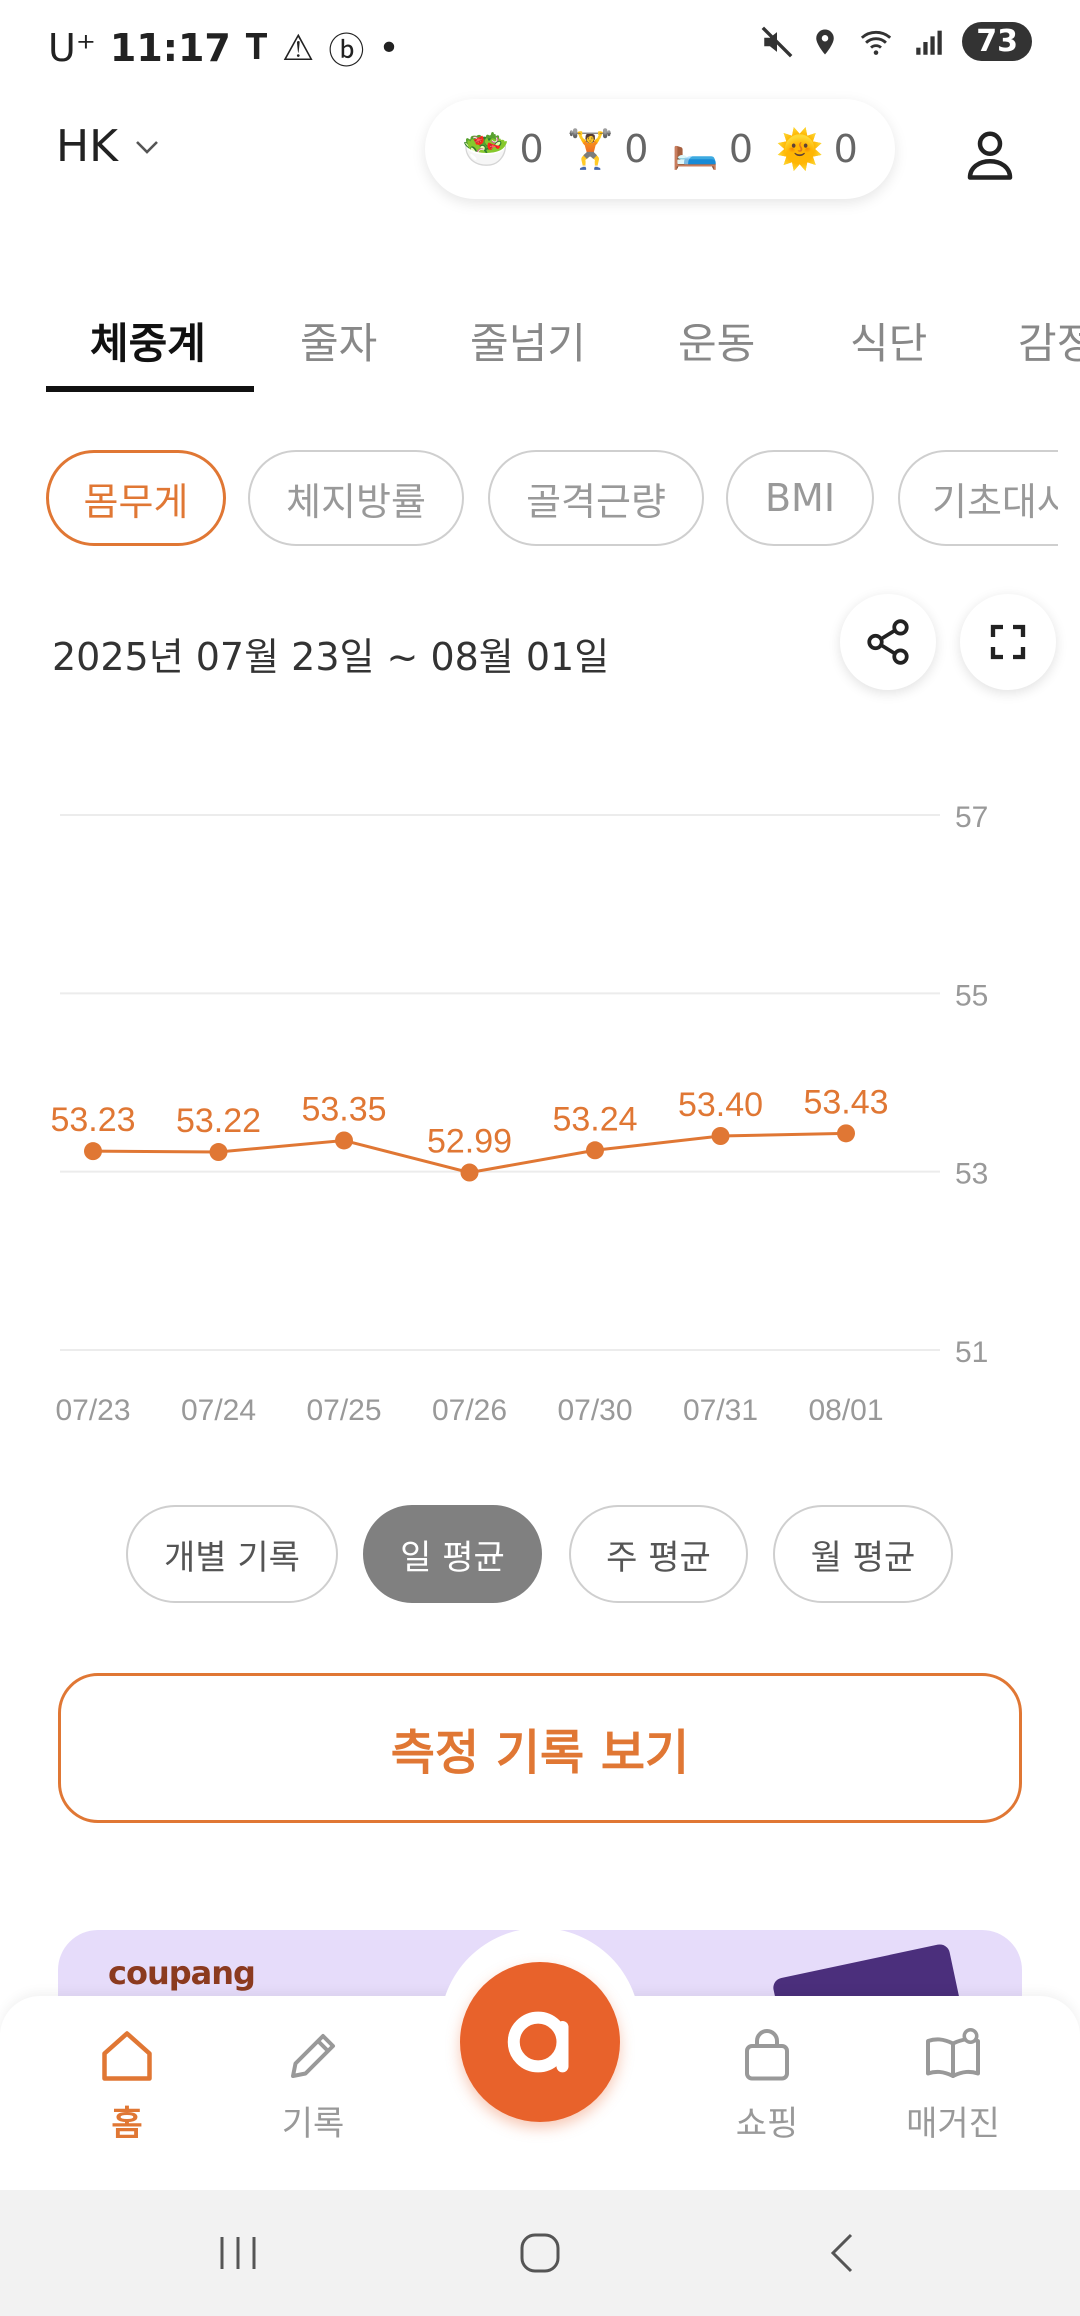 This screenshot has height=2316, width=1080. I want to click on profile-selector: HK, so click(108, 146).